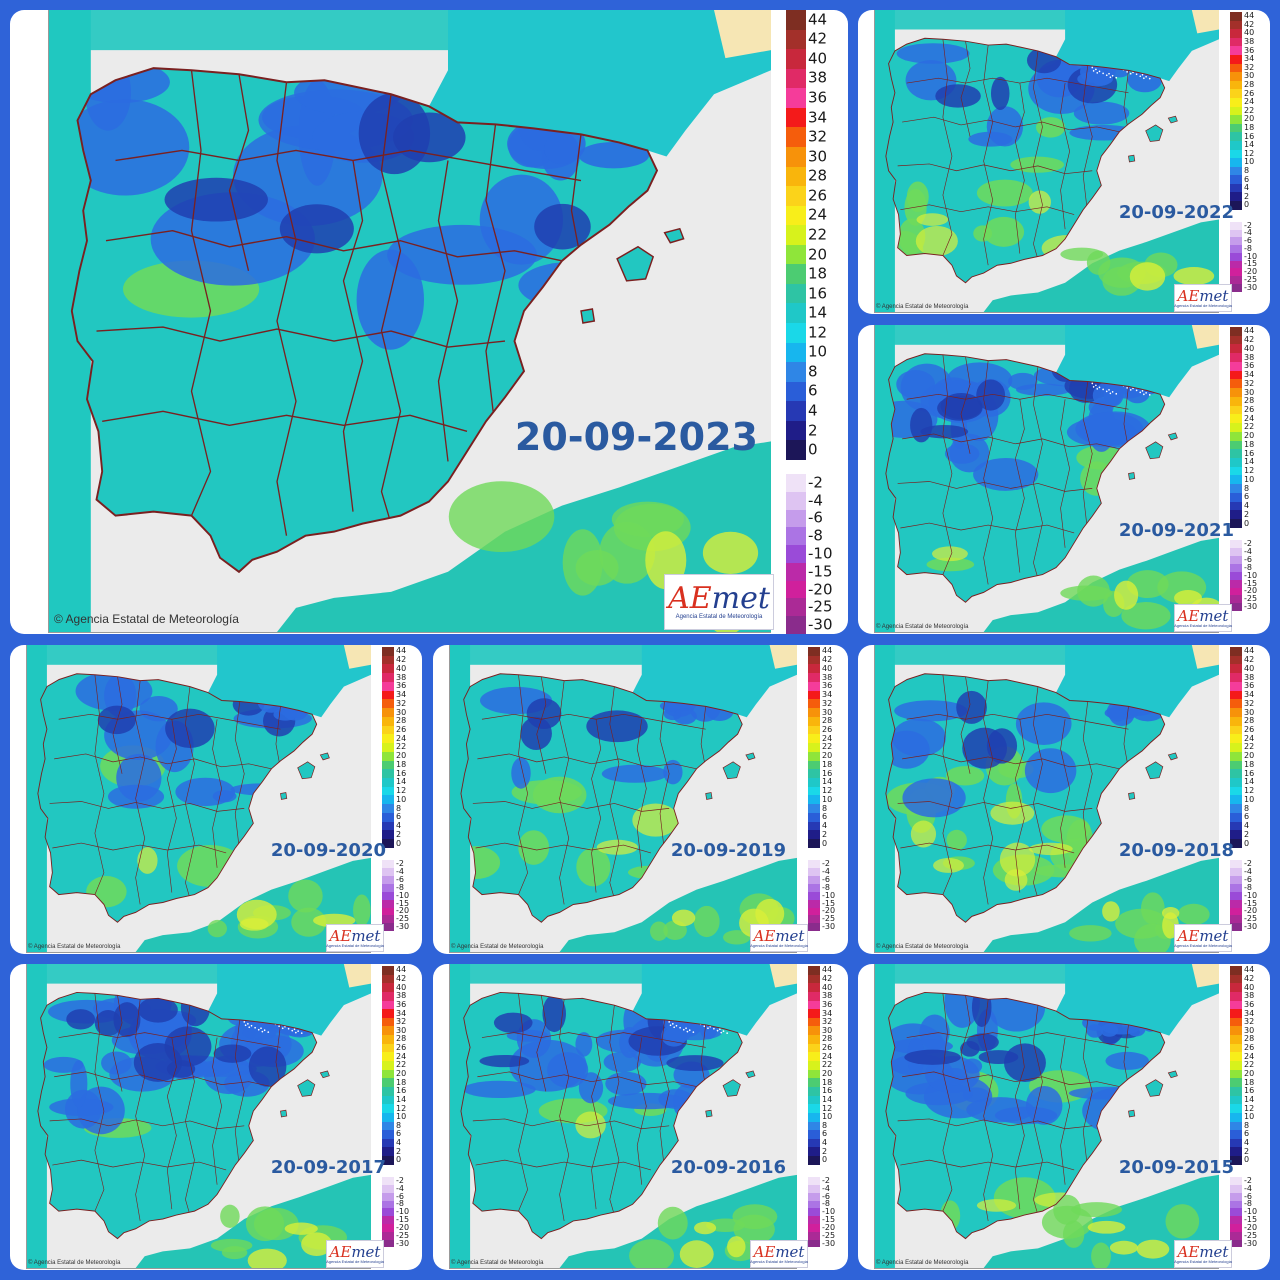 The height and width of the screenshot is (1280, 1280). What do you see at coordinates (1243, 1243) in the screenshot?
I see `legend-swatch: -30` at bounding box center [1243, 1243].